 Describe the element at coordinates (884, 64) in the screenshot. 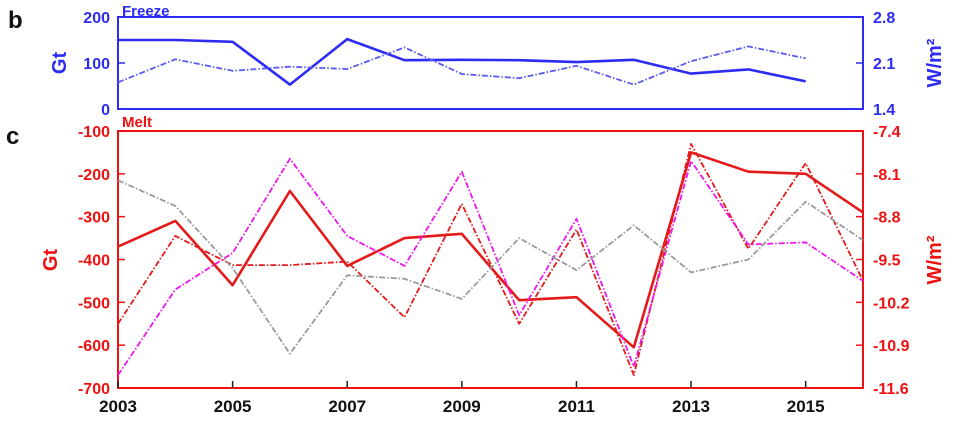

I see `right-tick-label: 2.1` at that location.